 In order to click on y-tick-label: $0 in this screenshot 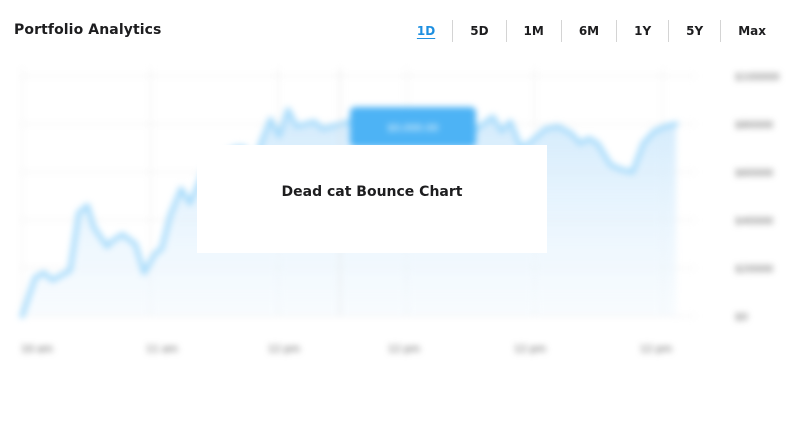, I will do `click(741, 317)`.